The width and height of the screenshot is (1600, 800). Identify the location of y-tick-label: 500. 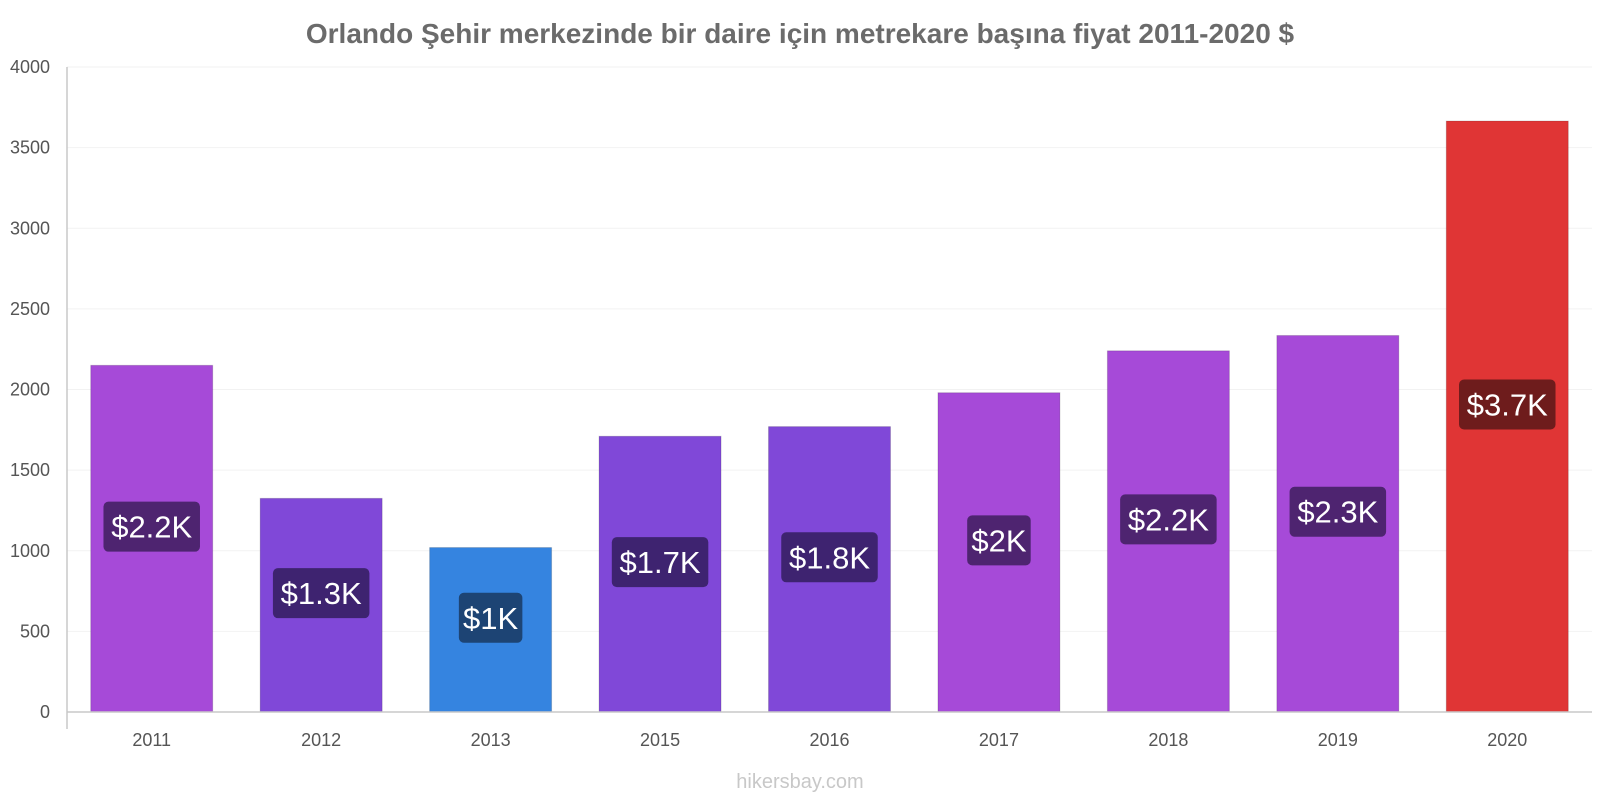
(35, 631).